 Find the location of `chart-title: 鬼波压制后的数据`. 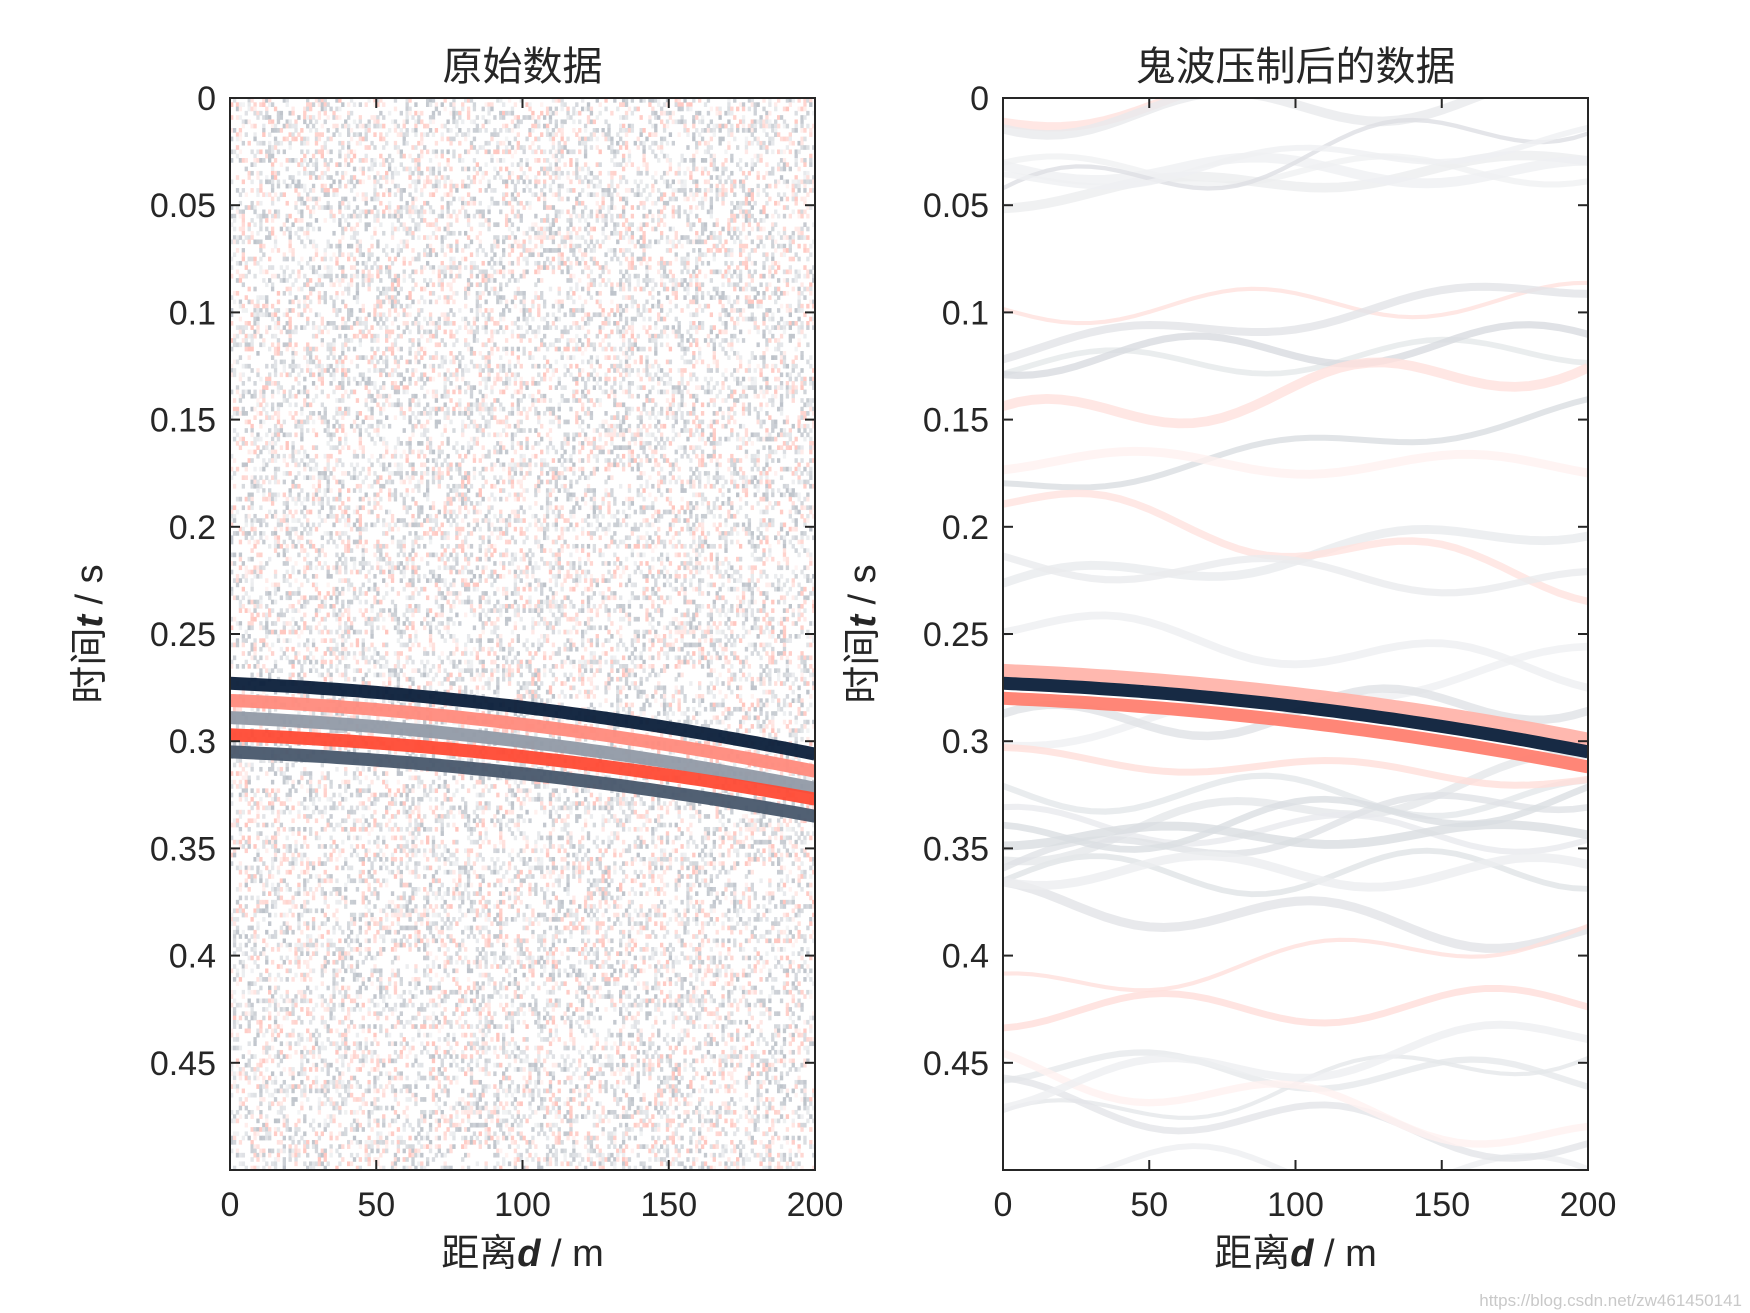

chart-title: 鬼波压制后的数据 is located at coordinates (1296, 67).